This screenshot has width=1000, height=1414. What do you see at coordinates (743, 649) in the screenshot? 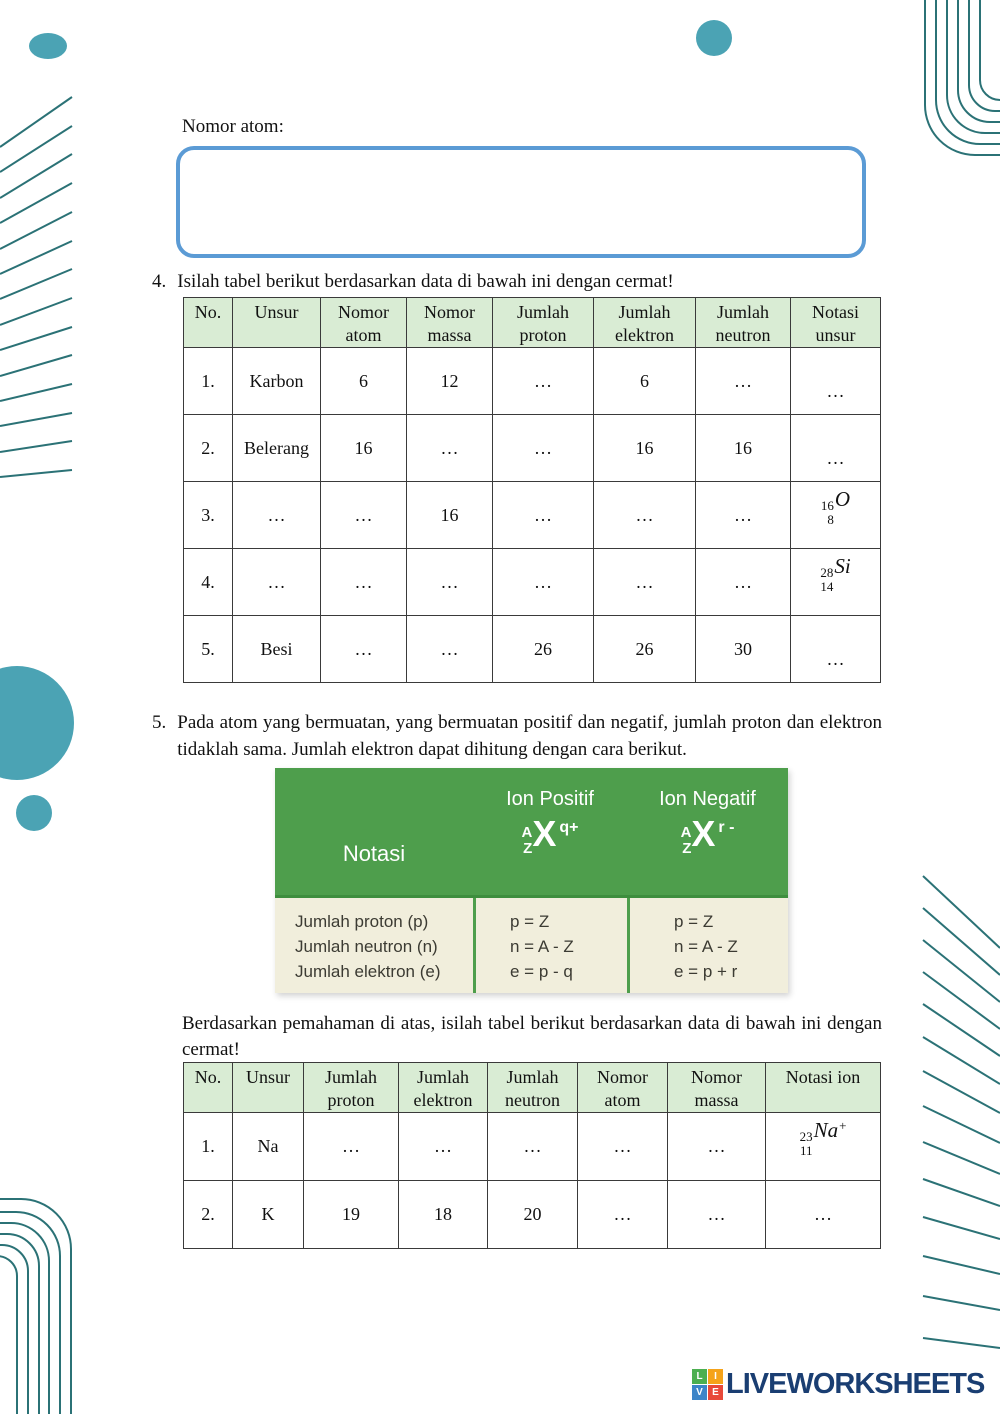
I see `table-cell: 30` at bounding box center [743, 649].